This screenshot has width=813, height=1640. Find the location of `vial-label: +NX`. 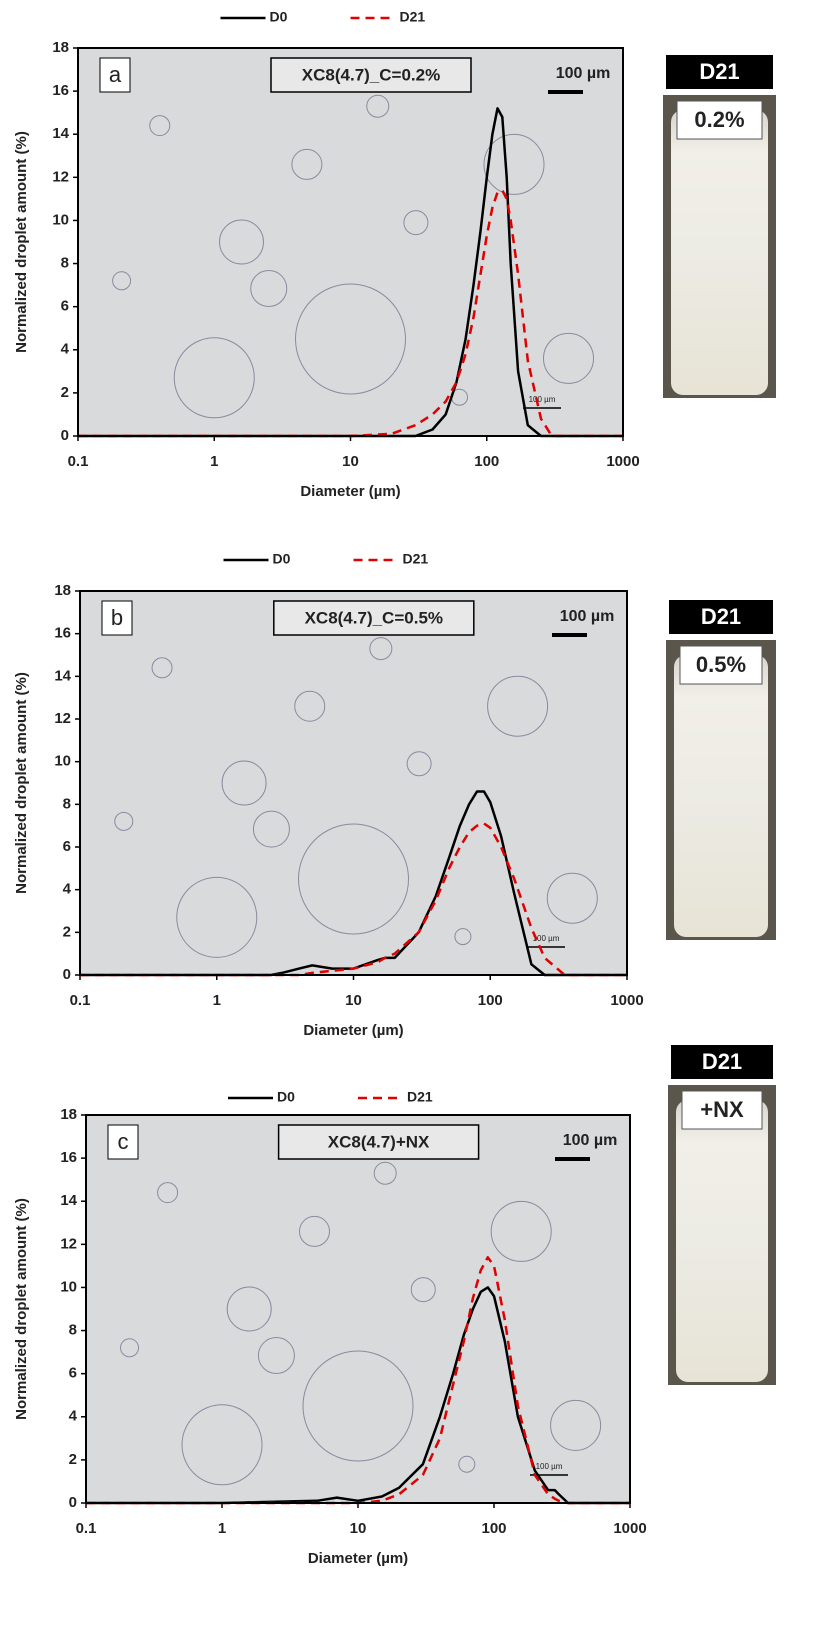

vial-label: +NX is located at coordinates (722, 1109).